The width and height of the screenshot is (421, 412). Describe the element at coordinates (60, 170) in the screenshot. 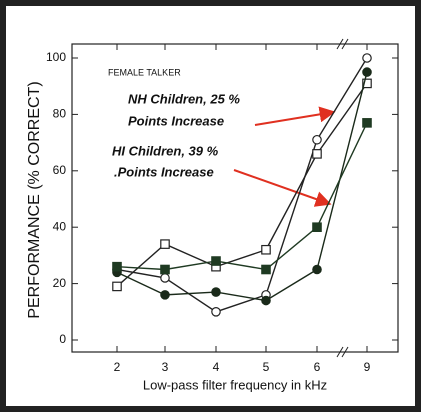

I see `y-tick-label: 60` at that location.